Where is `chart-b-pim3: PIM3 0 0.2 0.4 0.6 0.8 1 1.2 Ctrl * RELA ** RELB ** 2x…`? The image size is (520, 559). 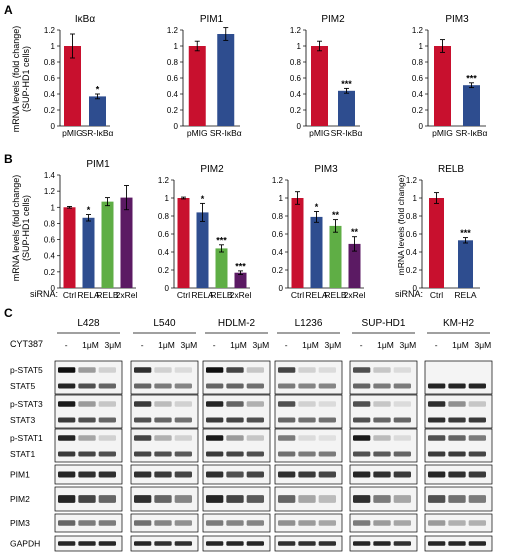 chart-b-pim3: PIM3 0 0.2 0.4 0.6 0.8 1 1.2 Ctrl * RELA ** RELB ** 2x… is located at coordinates (319, 232).